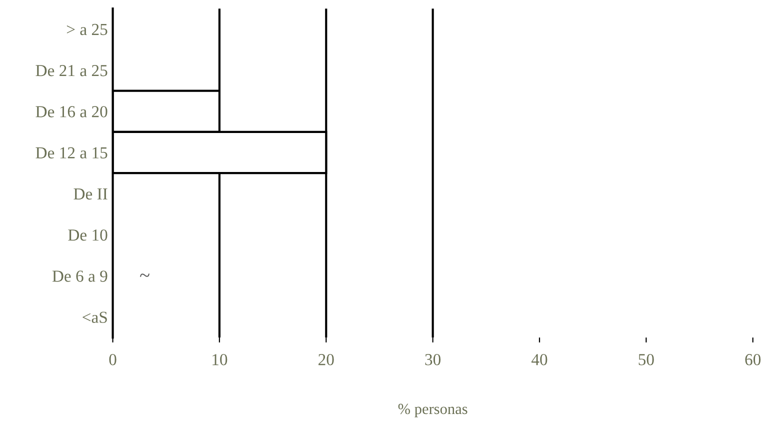 This screenshot has width=762, height=430. What do you see at coordinates (88, 235) in the screenshot?
I see `y-tick-label: De 10` at bounding box center [88, 235].